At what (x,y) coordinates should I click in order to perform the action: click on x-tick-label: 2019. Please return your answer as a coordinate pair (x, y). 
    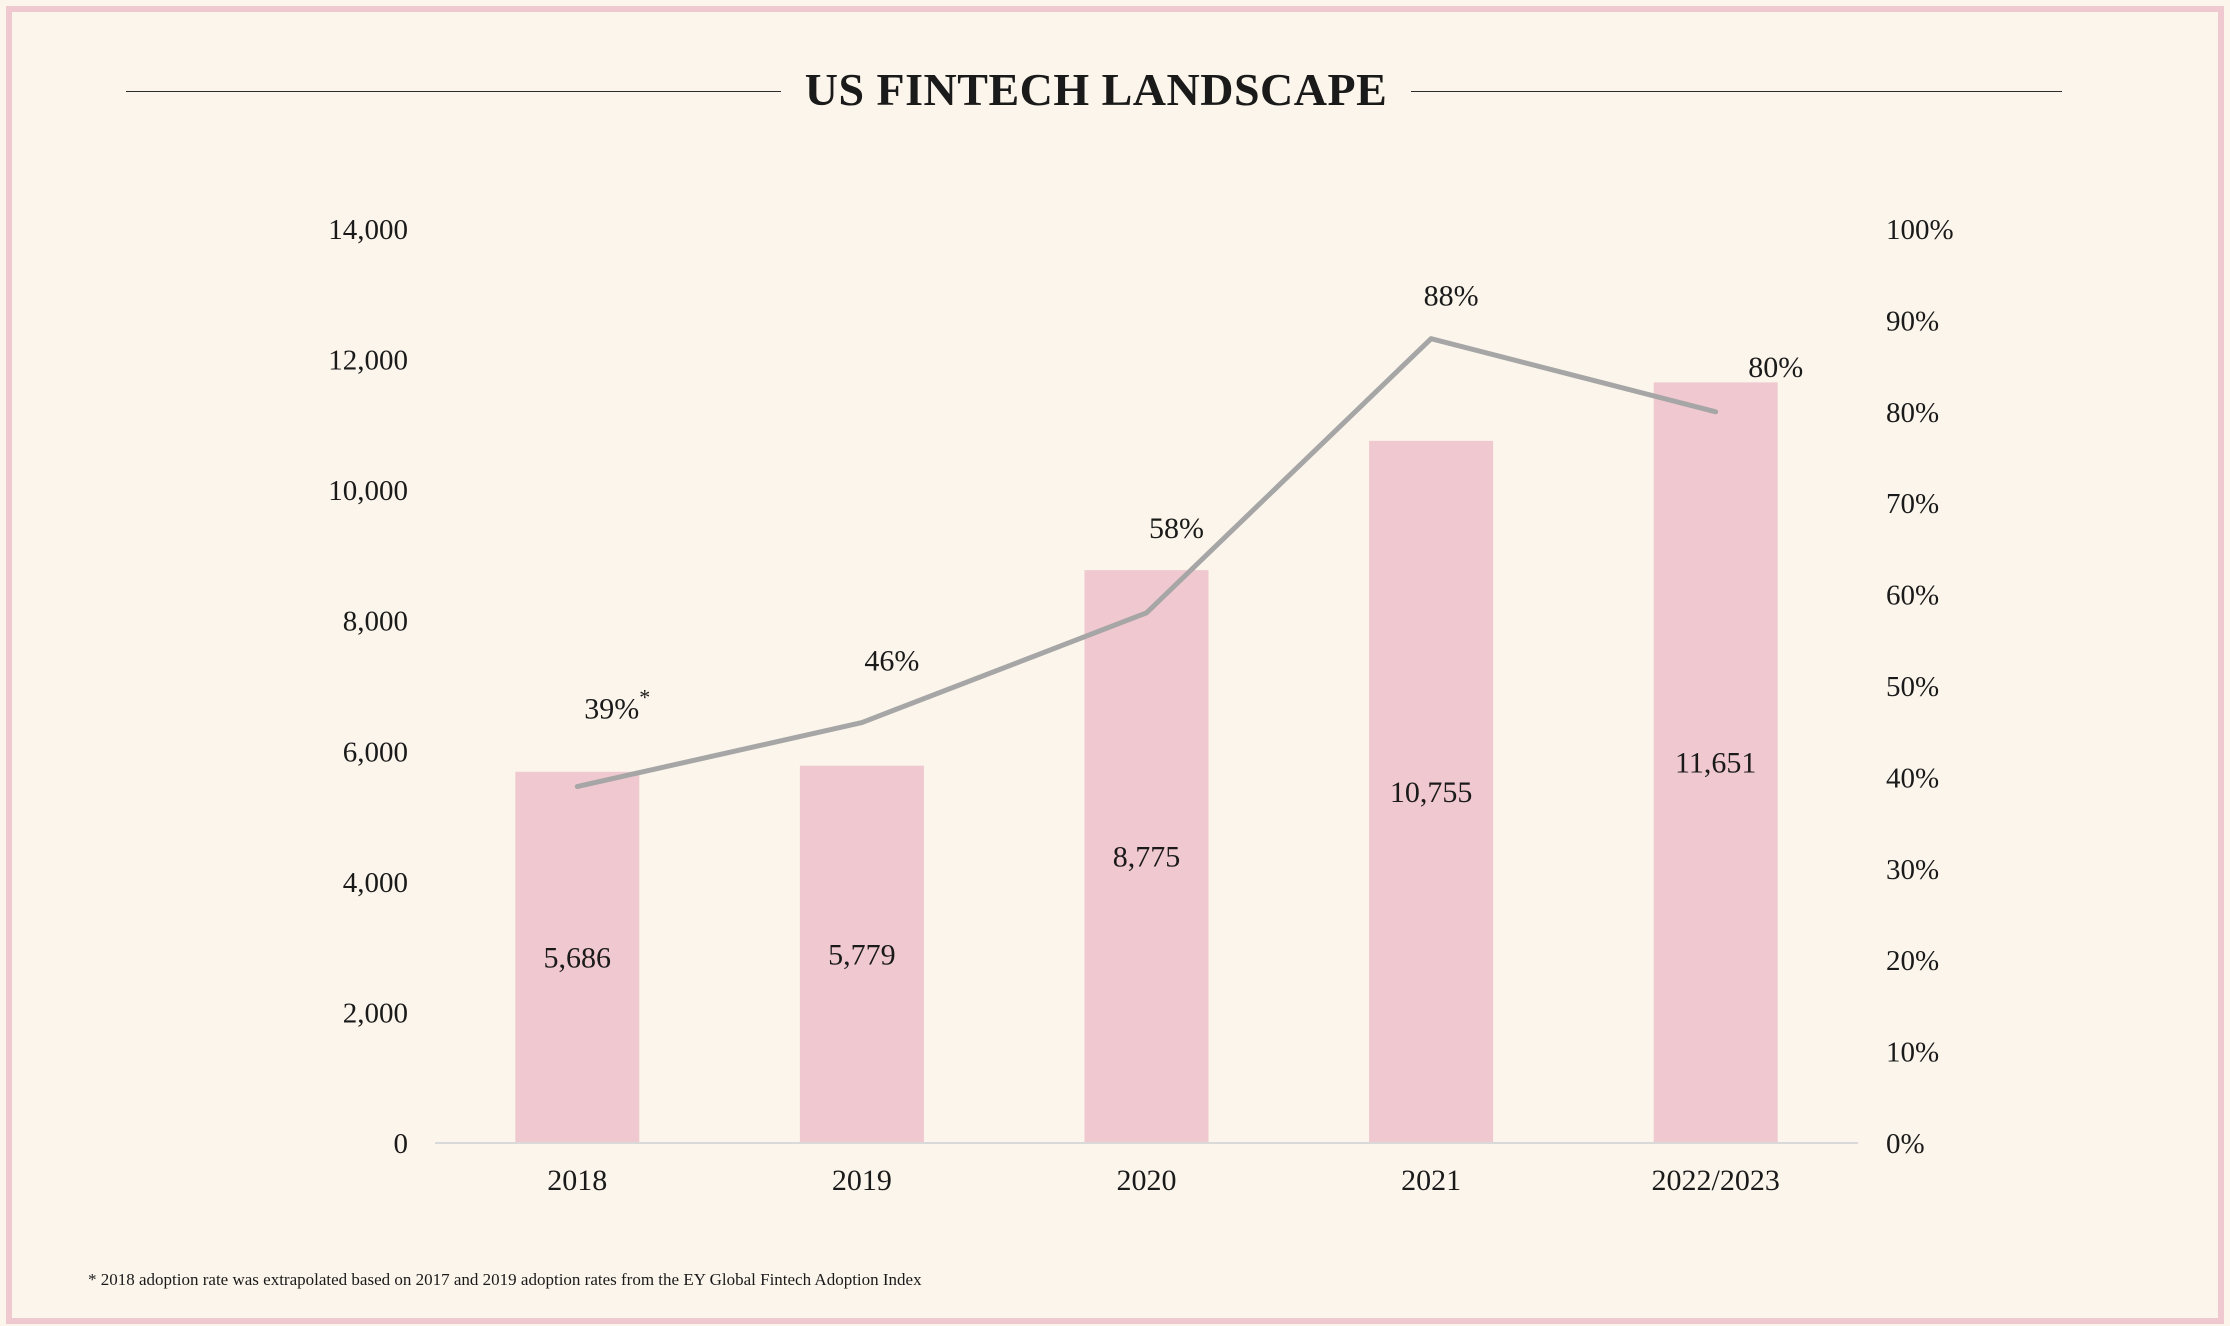
    Looking at the image, I should click on (862, 1180).